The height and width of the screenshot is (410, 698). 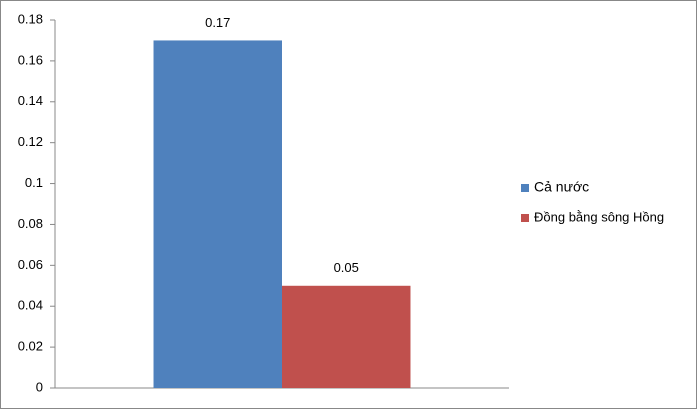 I want to click on y-tick-label: 0.12, so click(x=30, y=141).